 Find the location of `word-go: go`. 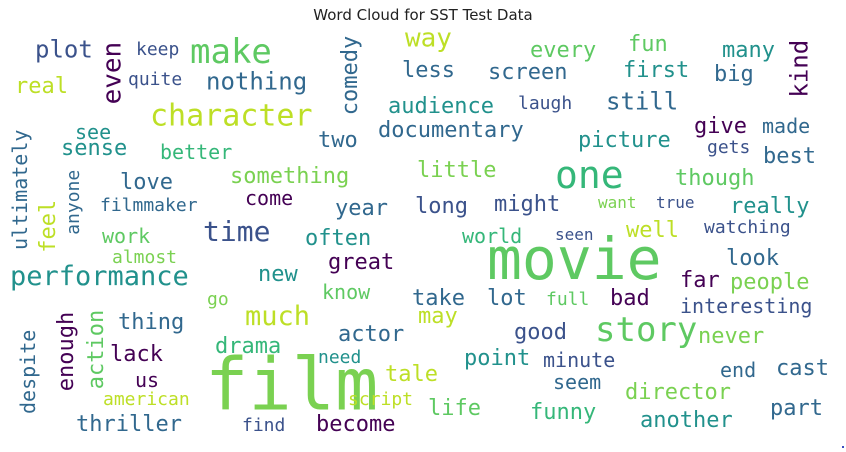

word-go: go is located at coordinates (218, 299).